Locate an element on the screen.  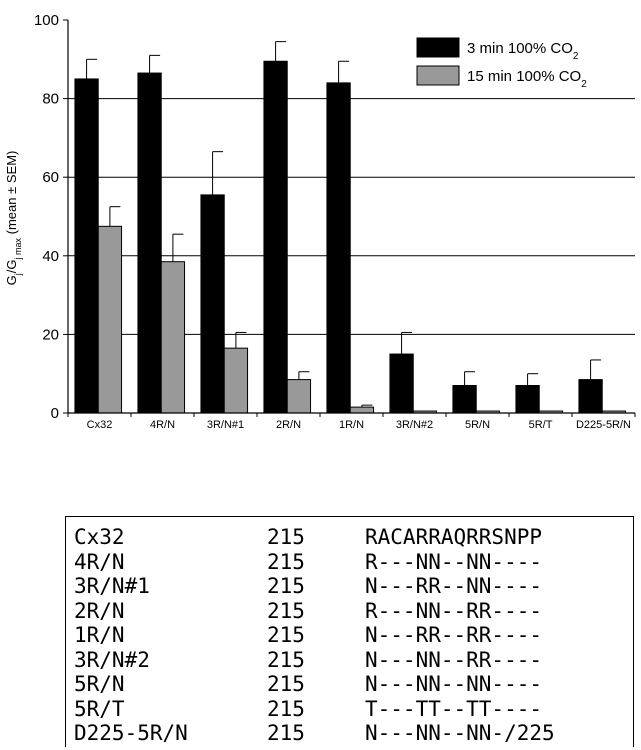
sequence-name: 5R/N is located at coordinates (99, 684).